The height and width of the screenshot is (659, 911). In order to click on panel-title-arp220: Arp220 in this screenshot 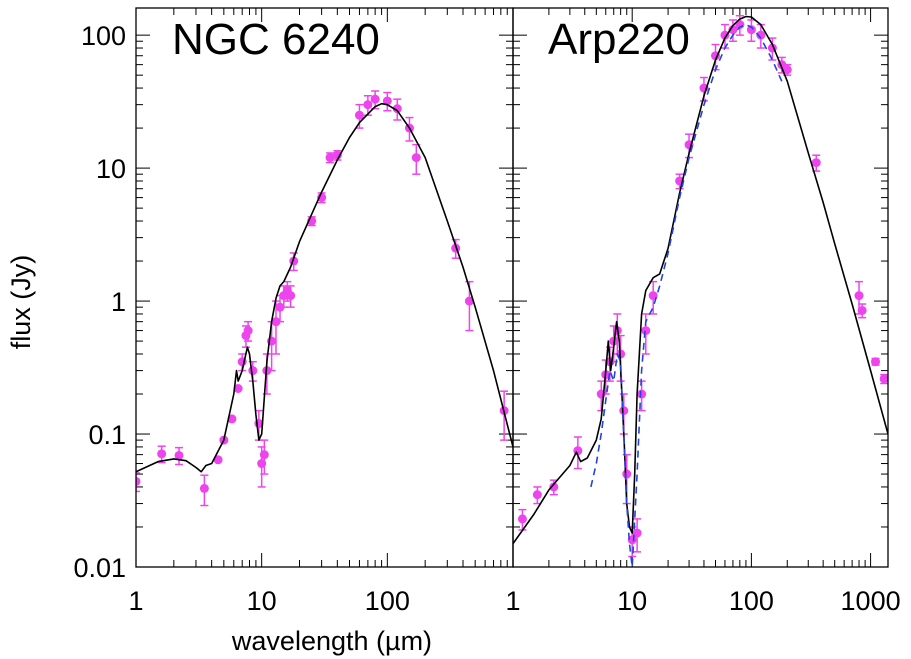, I will do `click(619, 39)`.